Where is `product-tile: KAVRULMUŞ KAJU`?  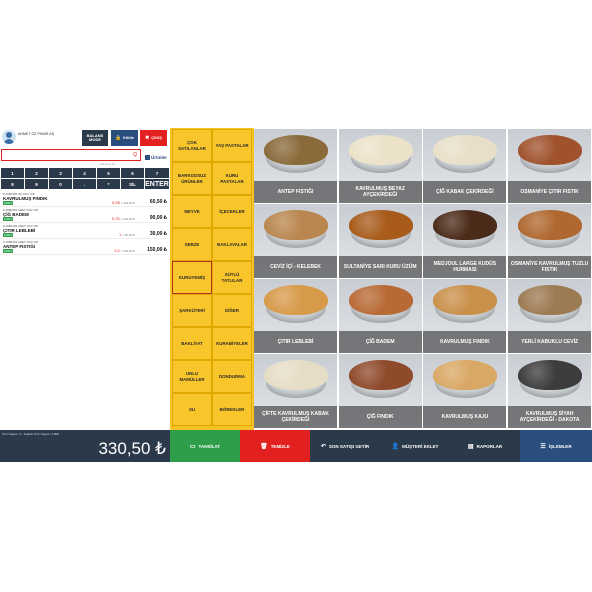
product-tile: KAVRULMUŞ KAJU is located at coordinates (465, 391).